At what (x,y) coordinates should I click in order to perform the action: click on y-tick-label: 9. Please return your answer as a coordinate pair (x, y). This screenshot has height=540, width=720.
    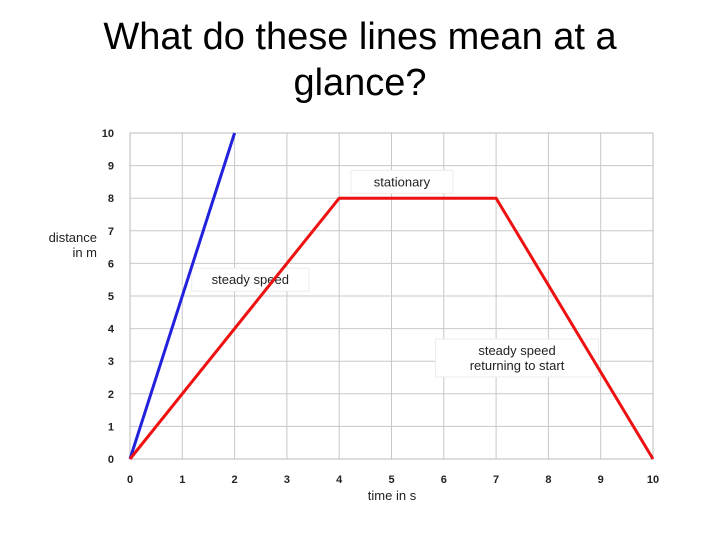
    Looking at the image, I should click on (111, 167).